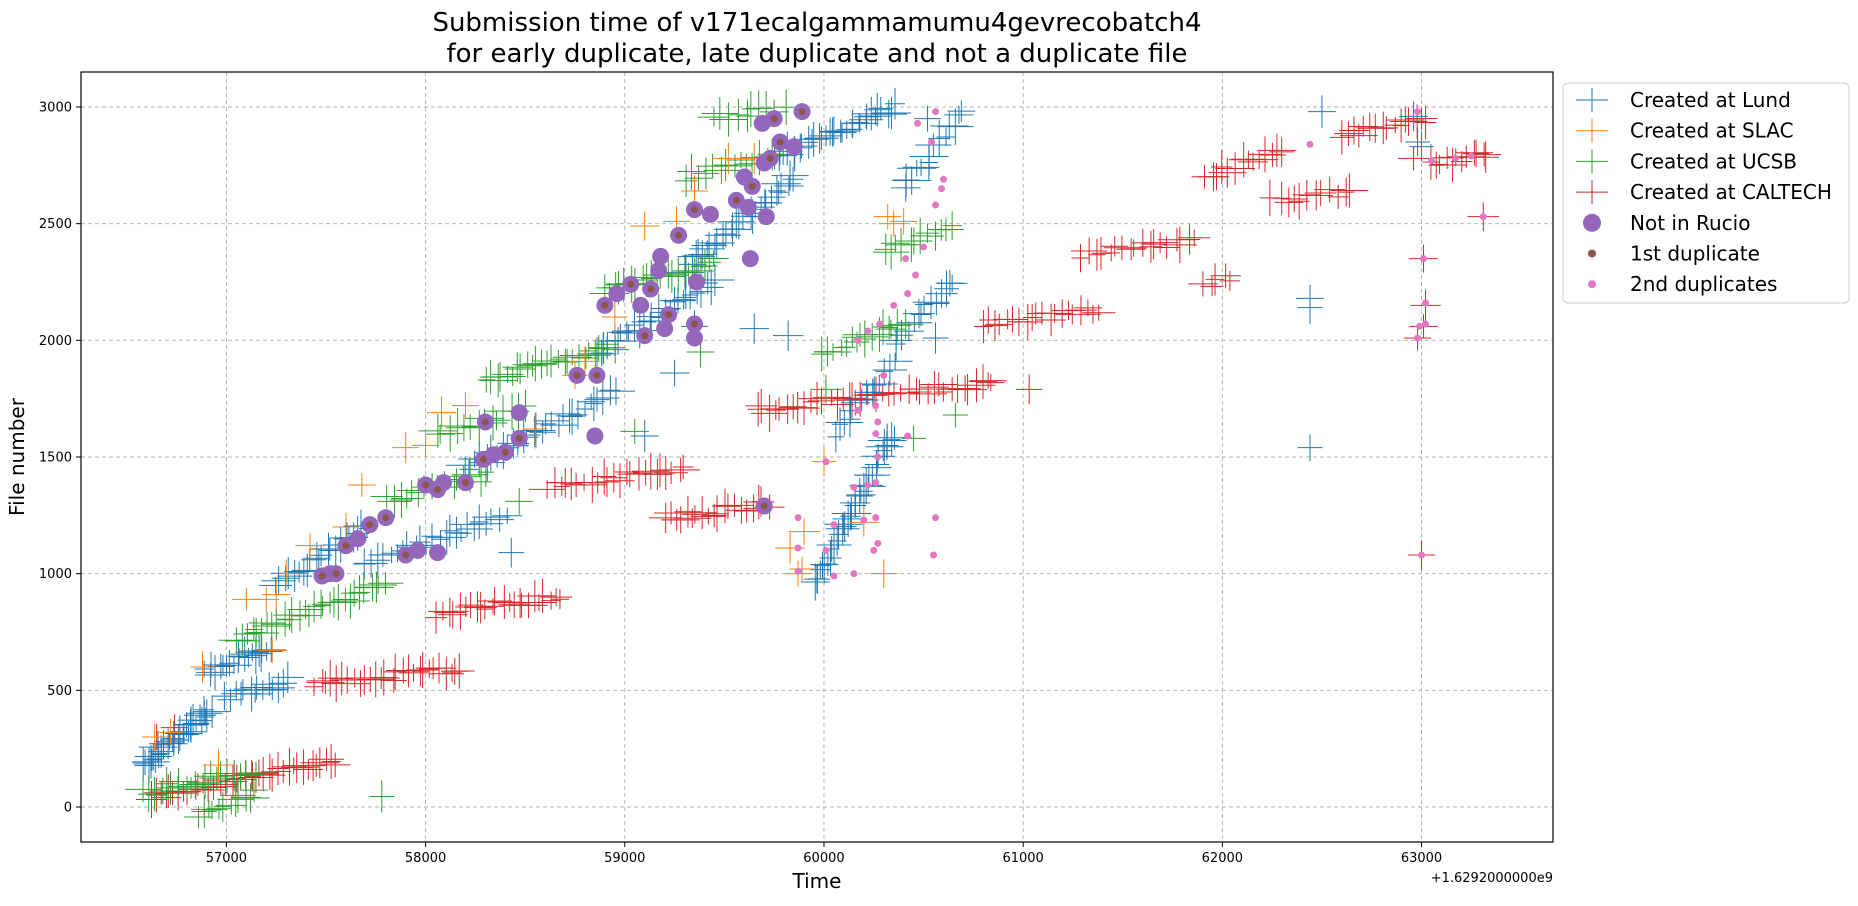 The width and height of the screenshot is (1858, 906). I want to click on y-tick-label: 2500, so click(55, 224).